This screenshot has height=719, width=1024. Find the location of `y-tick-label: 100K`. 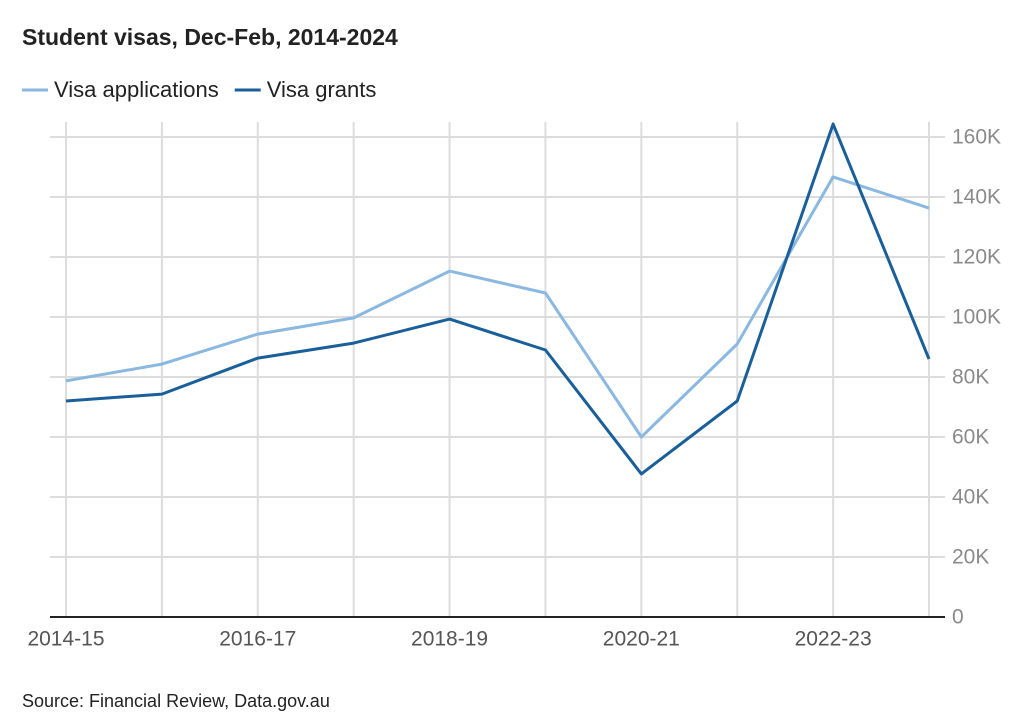

y-tick-label: 100K is located at coordinates (976, 317).